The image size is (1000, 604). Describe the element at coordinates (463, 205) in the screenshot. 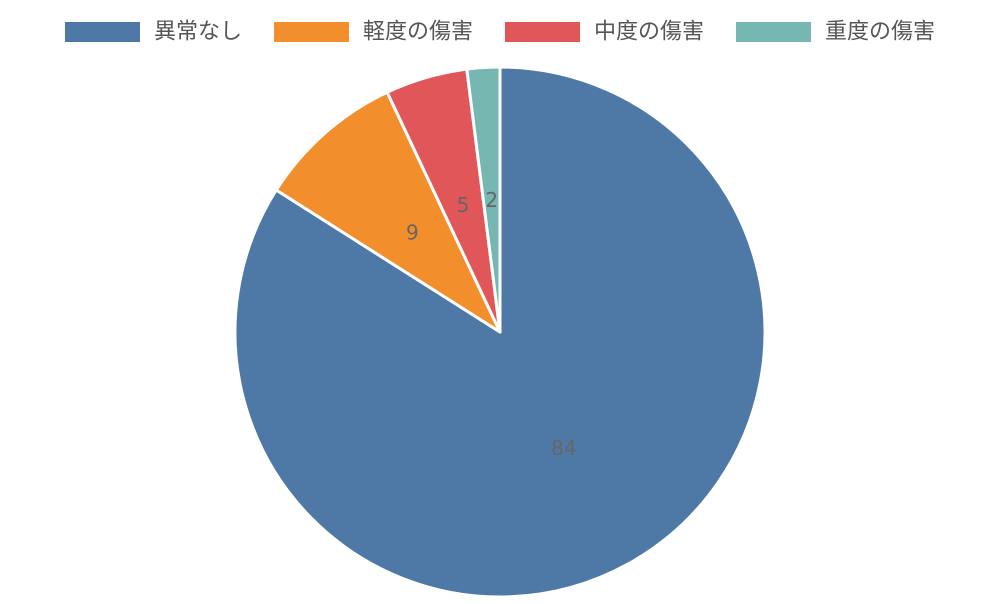

I see `slice-value-label: 5` at that location.